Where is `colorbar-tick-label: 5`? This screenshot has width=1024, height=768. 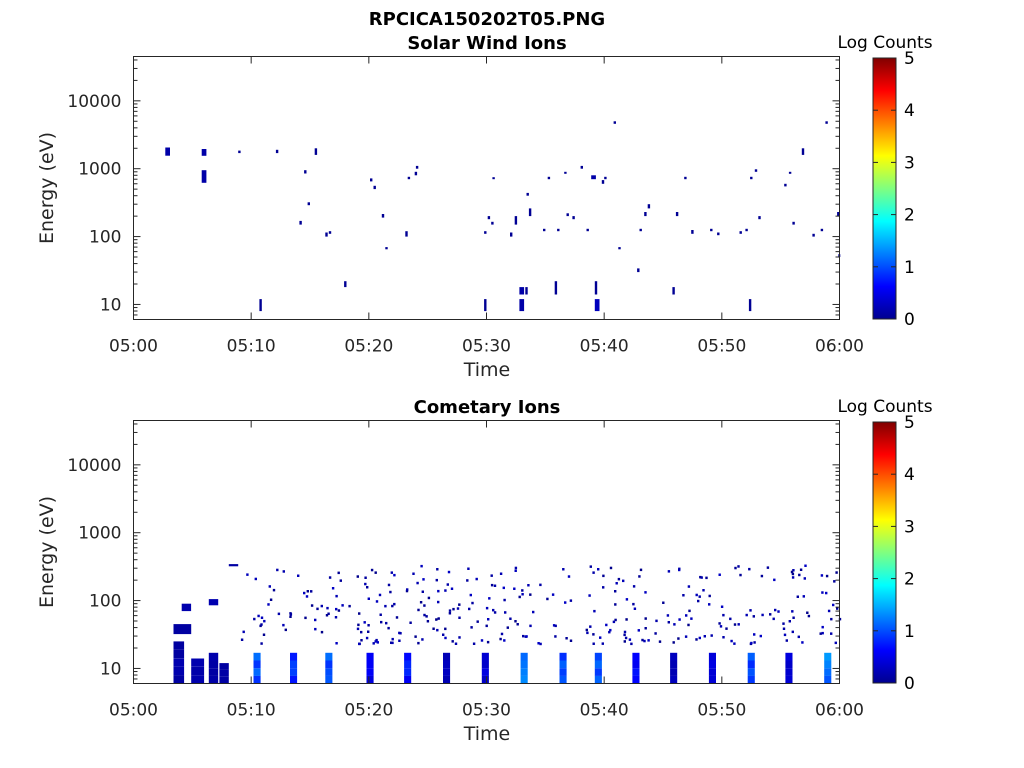 colorbar-tick-label: 5 is located at coordinates (909, 59).